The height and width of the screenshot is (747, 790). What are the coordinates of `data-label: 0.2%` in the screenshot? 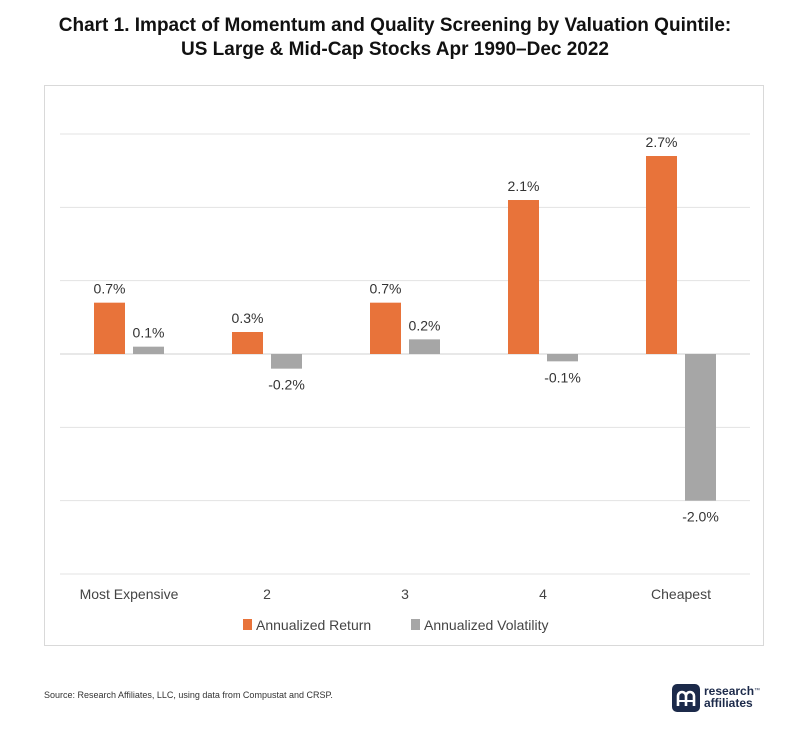 It's located at (425, 325).